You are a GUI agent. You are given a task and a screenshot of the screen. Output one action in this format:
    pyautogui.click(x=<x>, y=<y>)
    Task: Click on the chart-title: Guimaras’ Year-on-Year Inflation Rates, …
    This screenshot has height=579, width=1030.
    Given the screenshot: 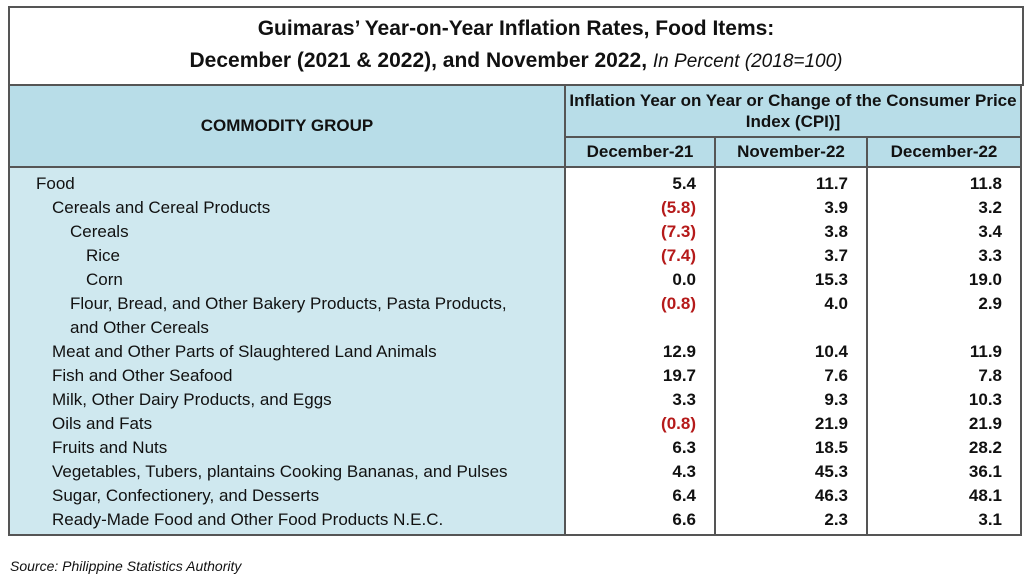 What is the action you would take?
    pyautogui.click(x=516, y=28)
    